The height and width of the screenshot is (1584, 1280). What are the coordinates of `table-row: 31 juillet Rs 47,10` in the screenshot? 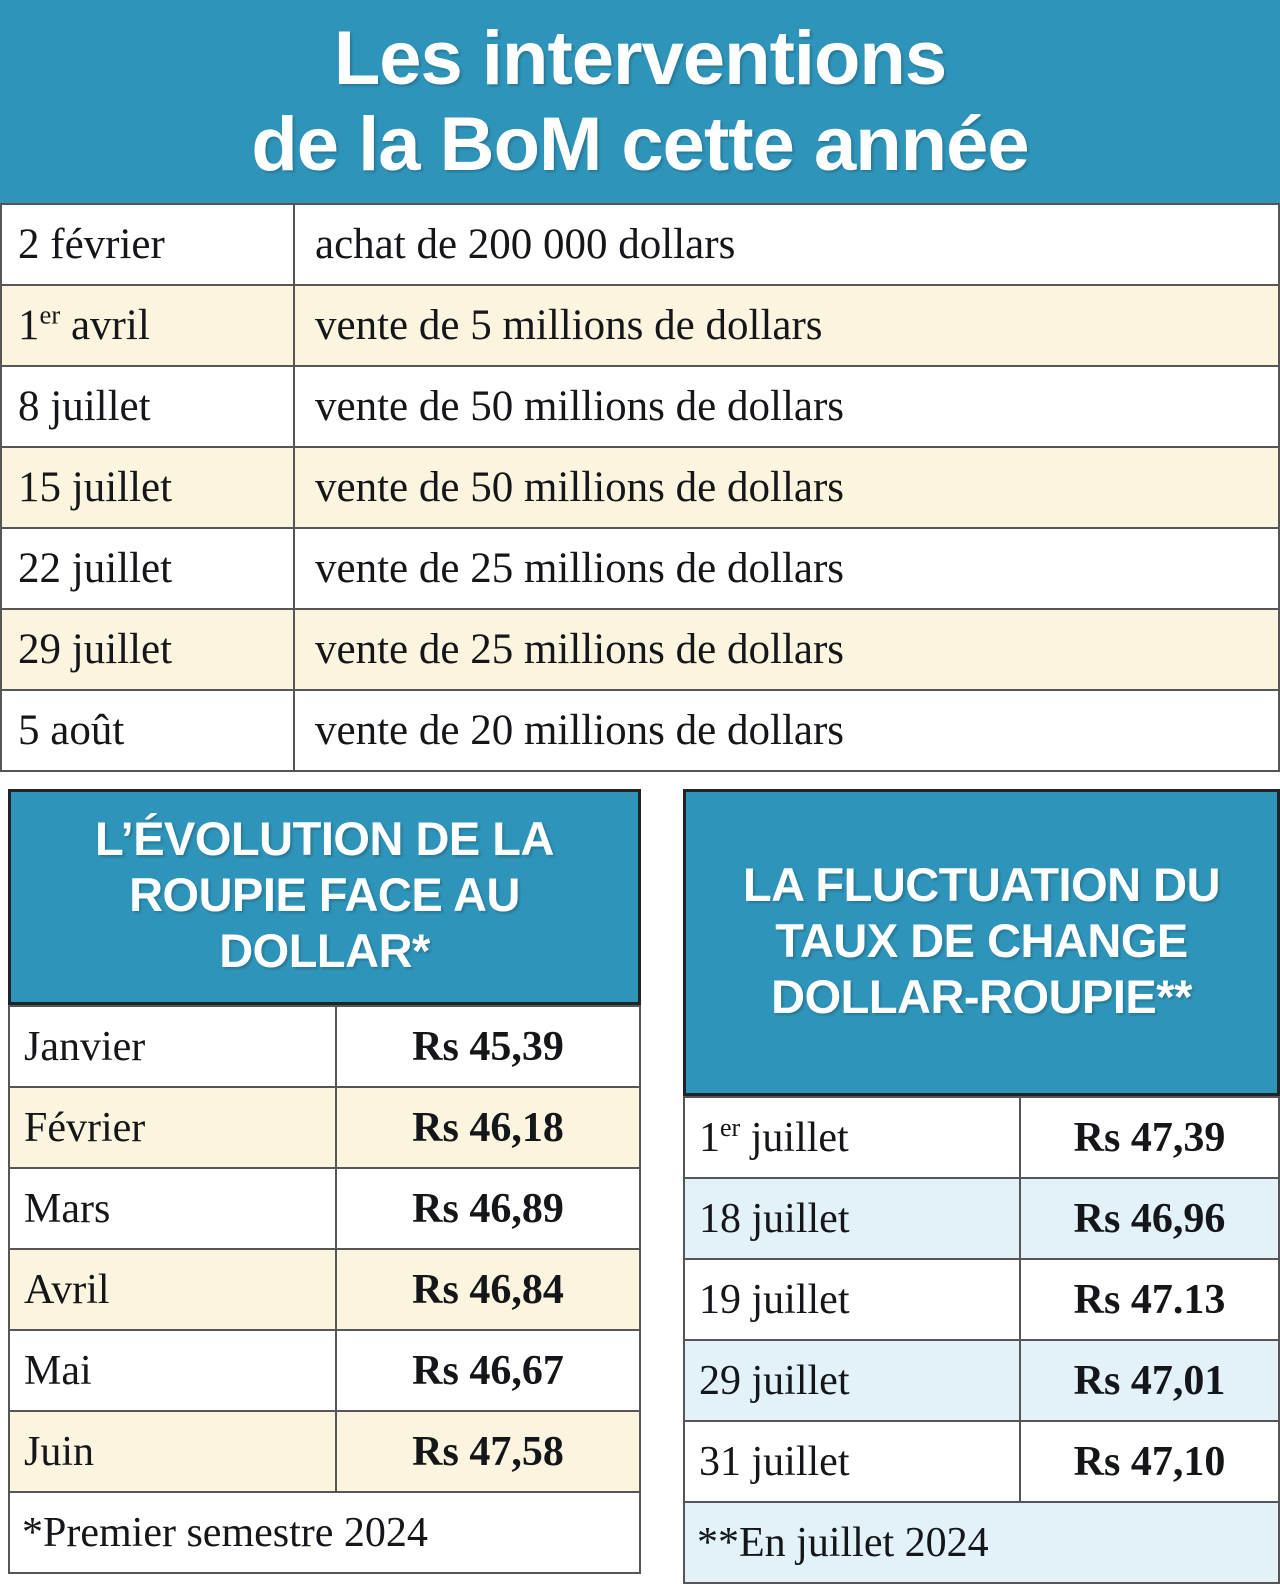 It's located at (981, 1461).